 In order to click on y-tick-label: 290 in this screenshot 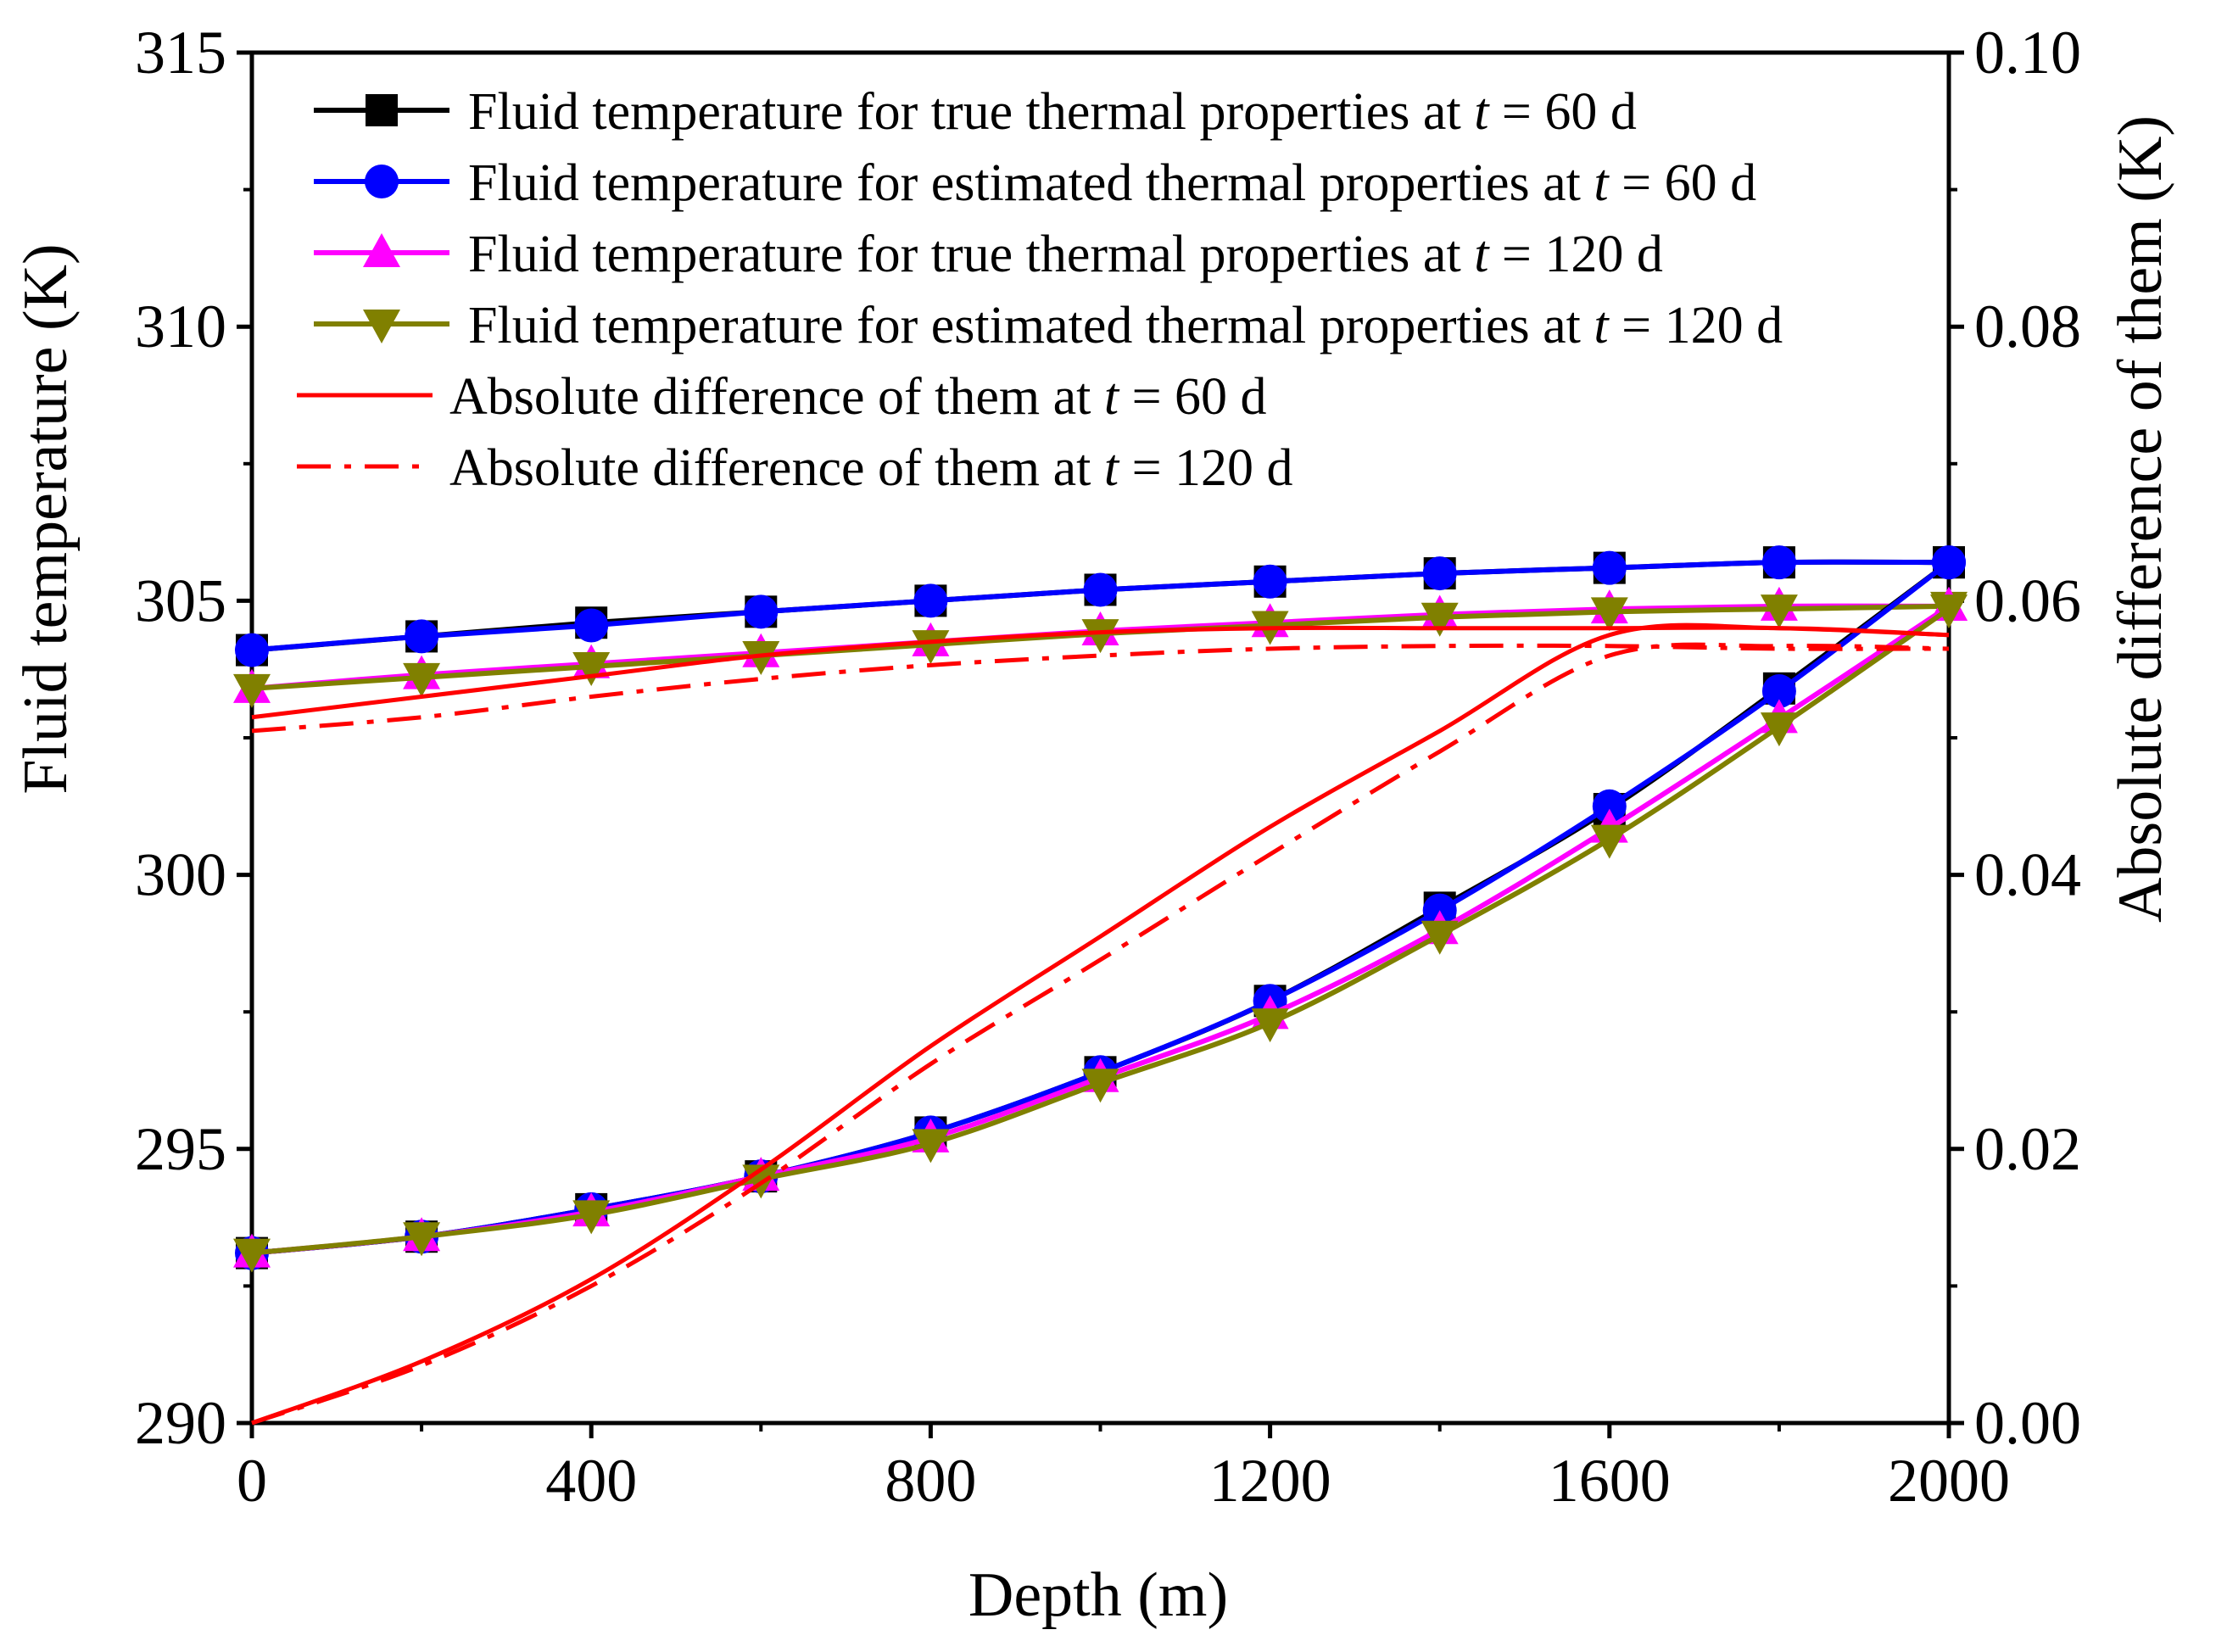, I will do `click(181, 1423)`.